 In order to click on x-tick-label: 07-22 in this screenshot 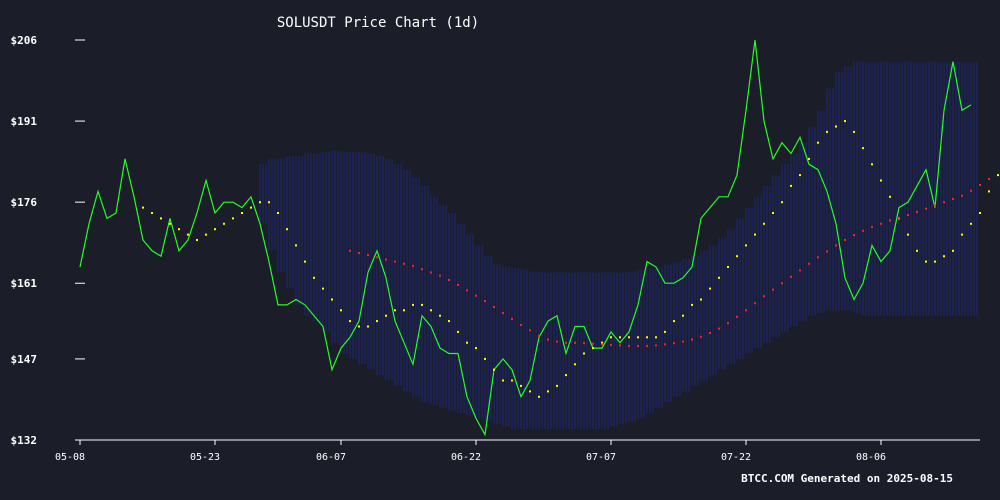, I will do `click(736, 457)`.